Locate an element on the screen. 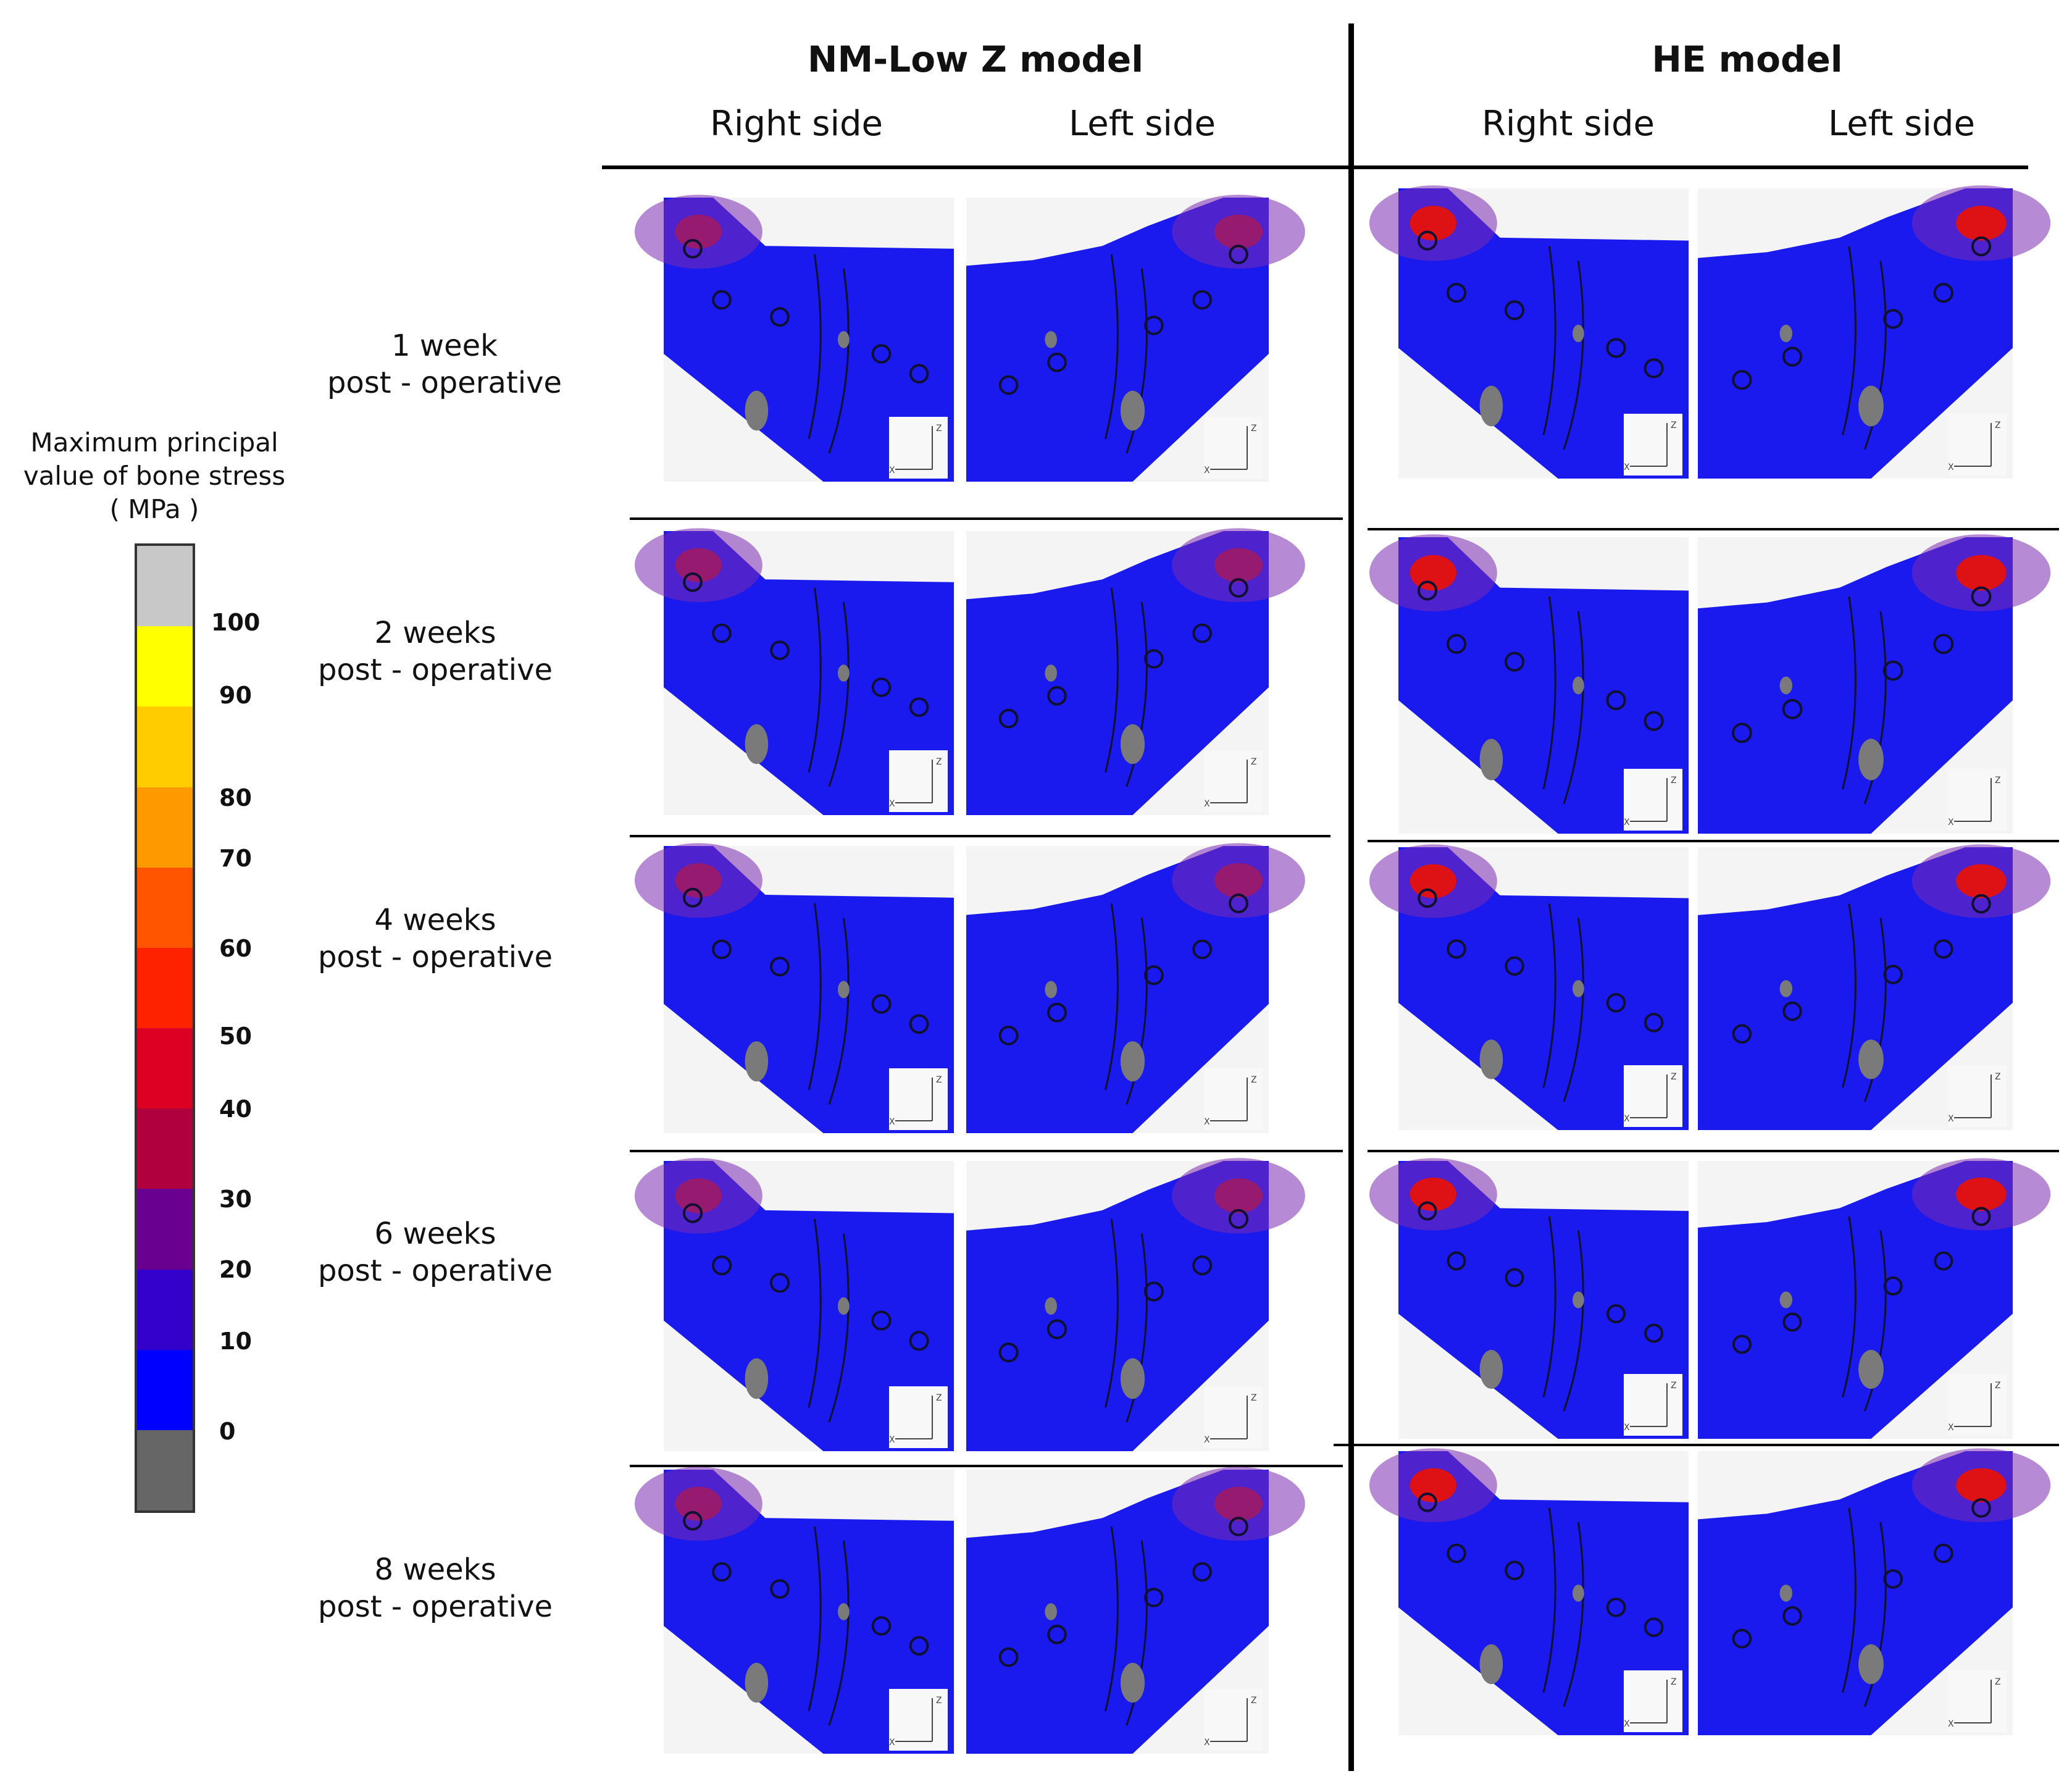  colorbar-tick-label: 10 is located at coordinates (235, 1341).